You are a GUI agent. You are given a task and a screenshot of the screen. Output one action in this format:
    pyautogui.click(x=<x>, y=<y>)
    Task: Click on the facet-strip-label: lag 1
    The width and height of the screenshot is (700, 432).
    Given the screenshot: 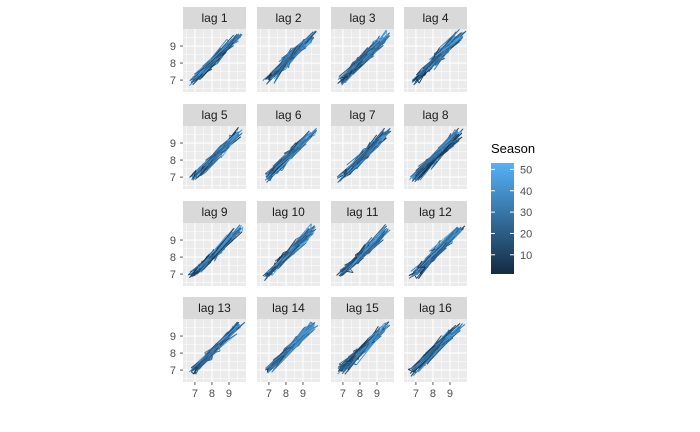 What is the action you would take?
    pyautogui.click(x=214, y=18)
    